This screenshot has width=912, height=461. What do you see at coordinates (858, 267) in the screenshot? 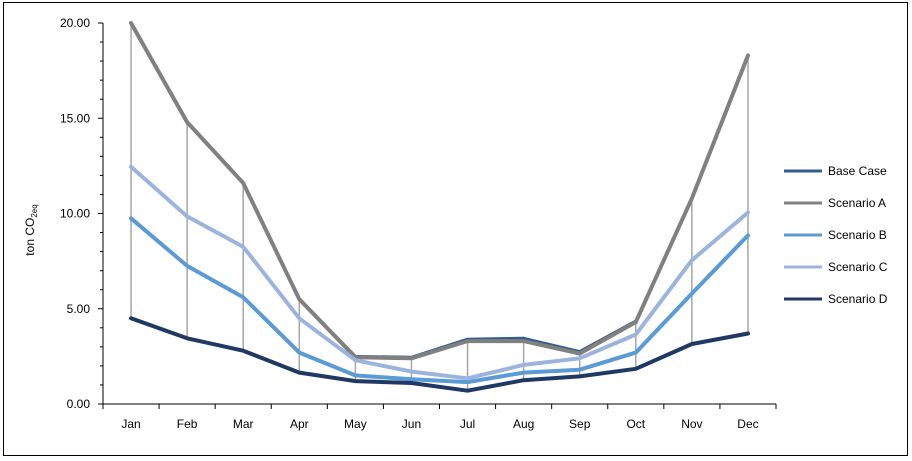
I see `legend-label: Scenario C` at bounding box center [858, 267].